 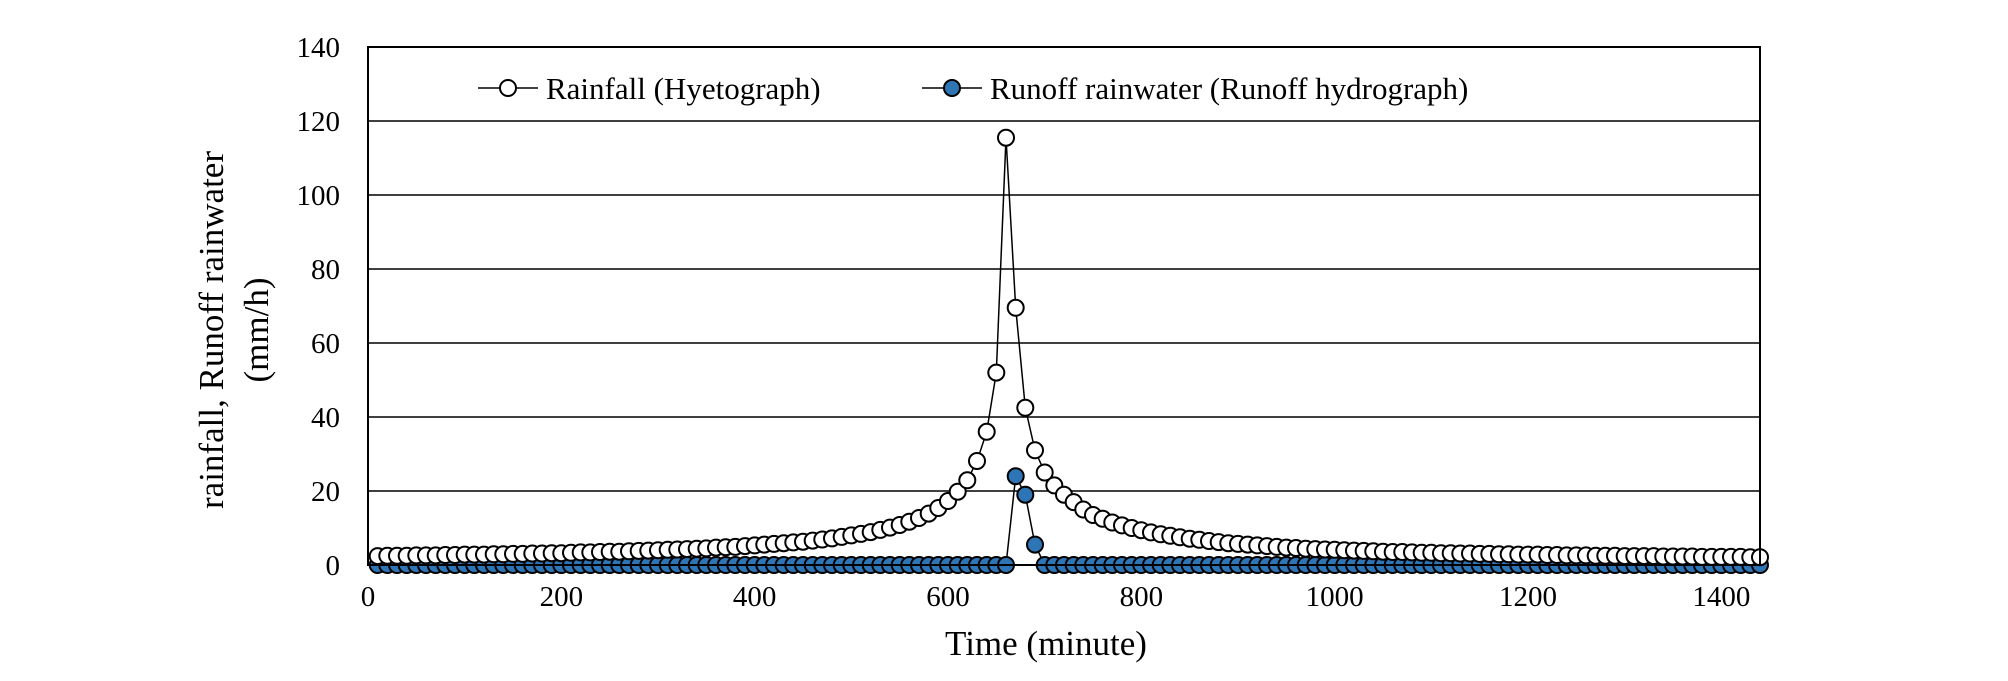 I want to click on x-tick-label-400: 400, so click(x=755, y=597).